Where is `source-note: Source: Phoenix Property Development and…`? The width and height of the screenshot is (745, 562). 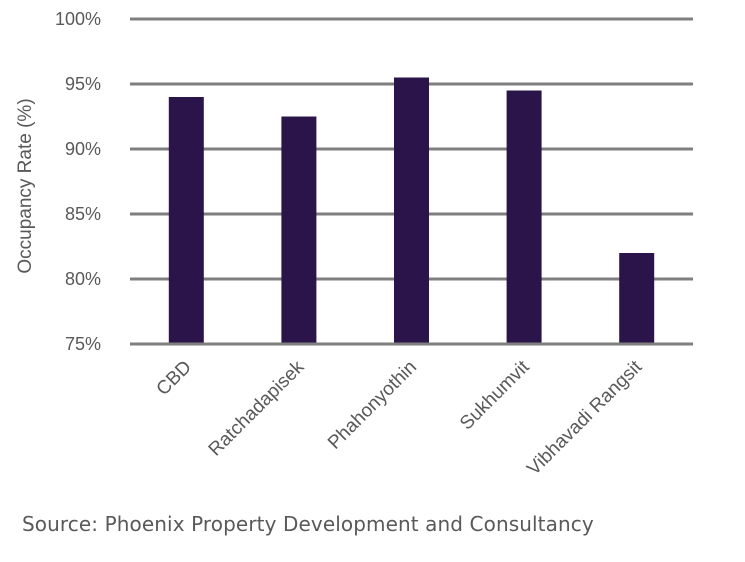
source-note: Source: Phoenix Property Development and… is located at coordinates (308, 524).